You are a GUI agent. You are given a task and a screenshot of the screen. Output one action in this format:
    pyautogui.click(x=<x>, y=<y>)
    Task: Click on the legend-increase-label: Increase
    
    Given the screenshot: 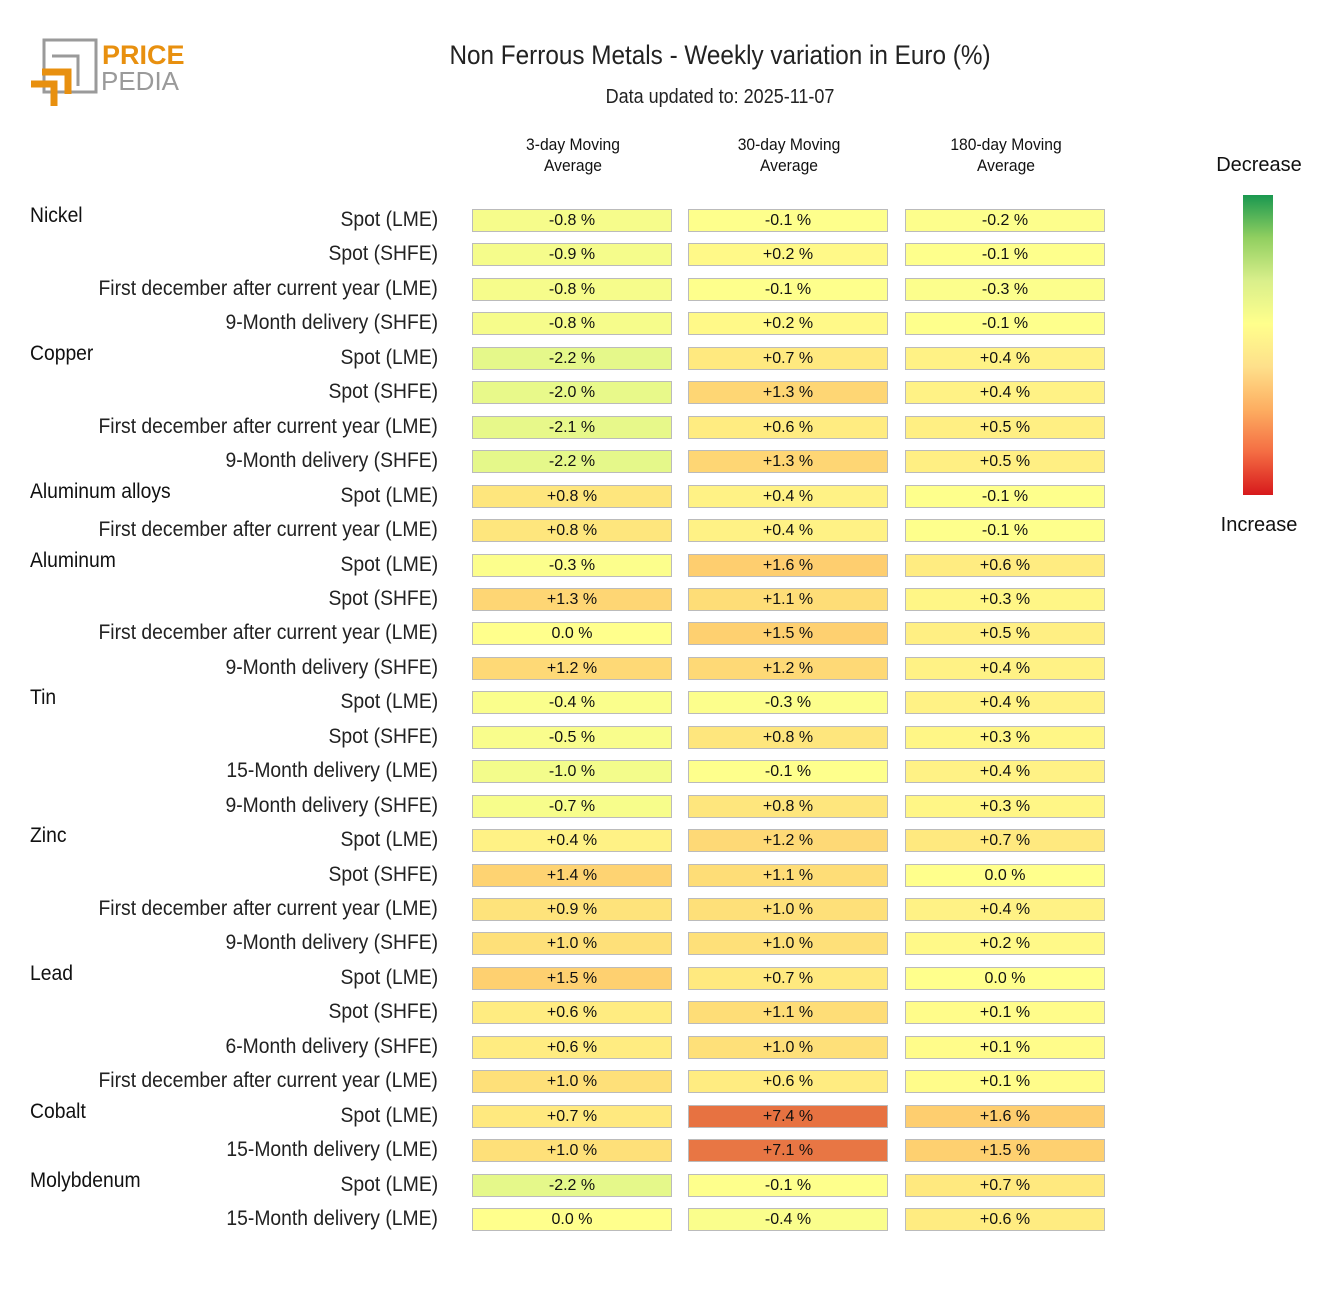 What is the action you would take?
    pyautogui.click(x=1259, y=525)
    